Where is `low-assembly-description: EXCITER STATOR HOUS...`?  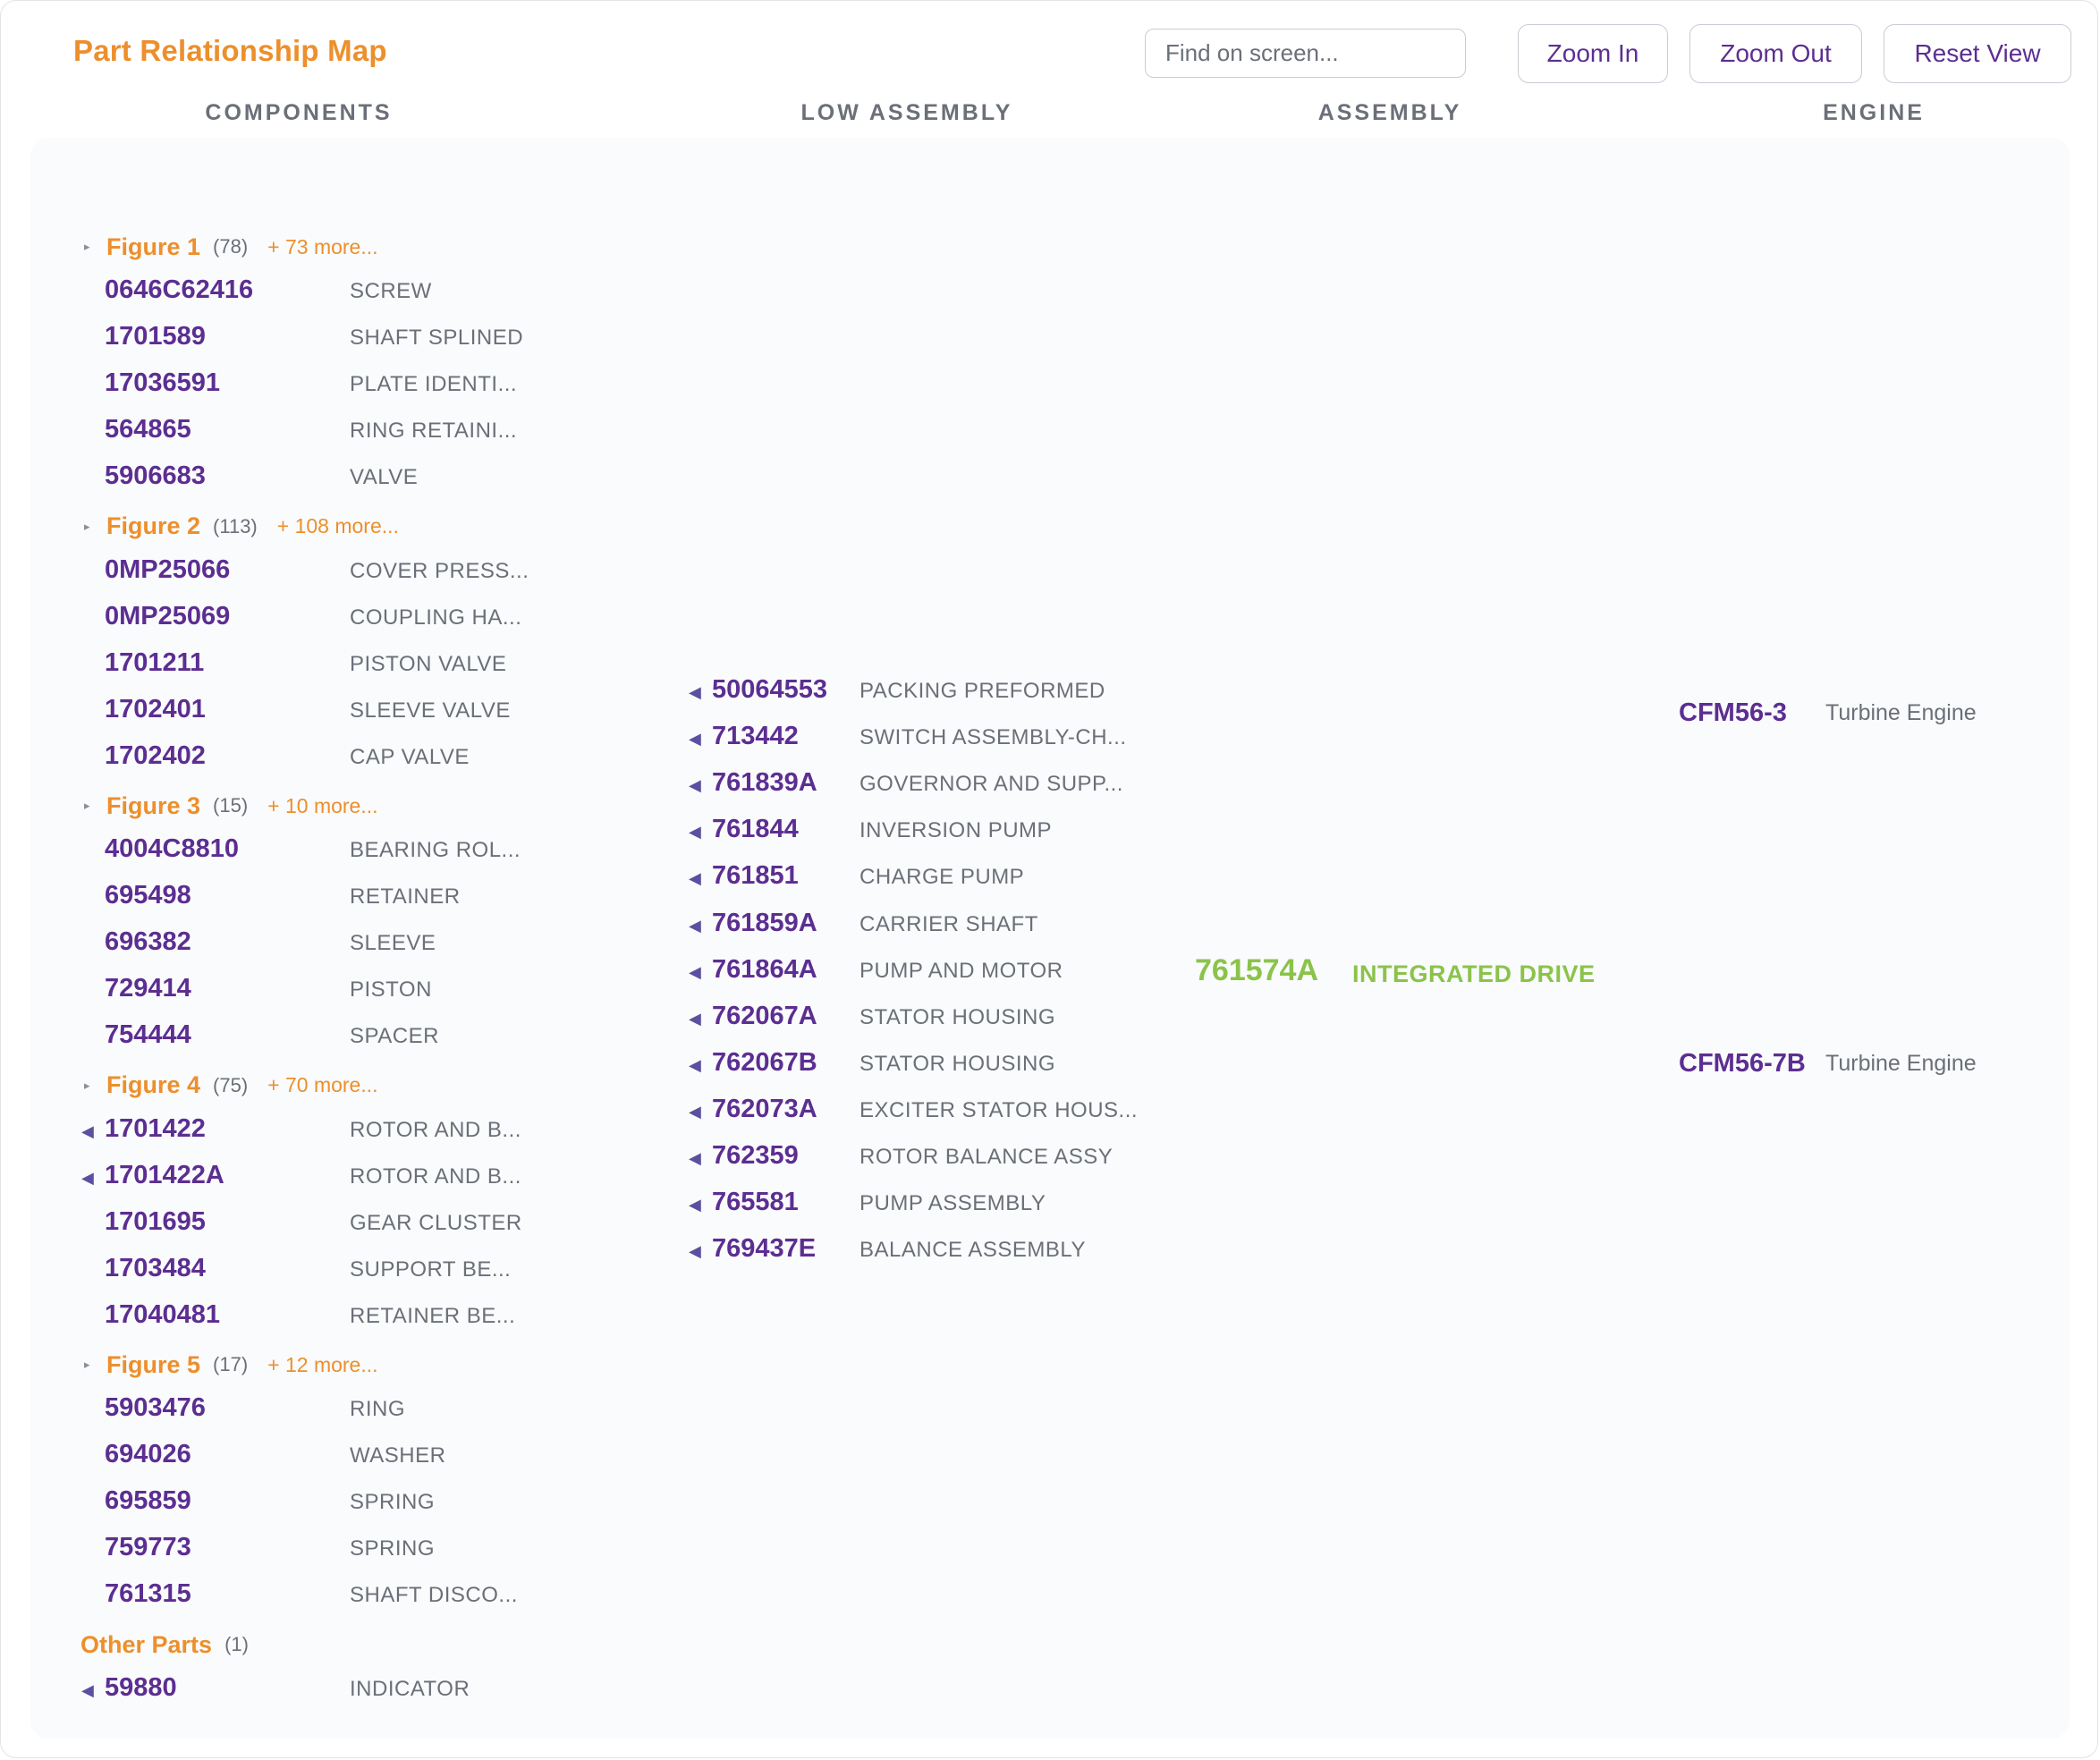
low-assembly-description: EXCITER STATOR HOUS... is located at coordinates (999, 1110).